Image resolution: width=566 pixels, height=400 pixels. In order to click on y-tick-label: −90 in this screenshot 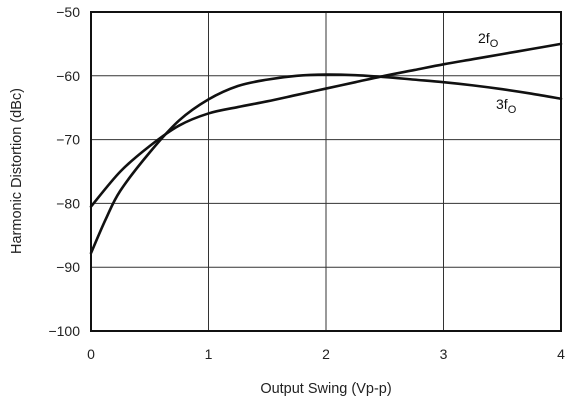, I will do `click(68, 267)`.